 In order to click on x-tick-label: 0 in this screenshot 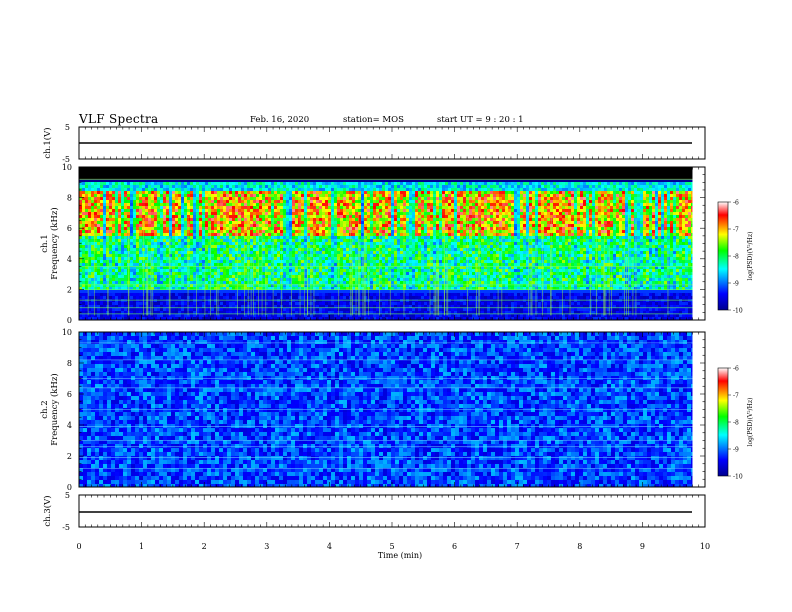, I will do `click(78, 546)`.